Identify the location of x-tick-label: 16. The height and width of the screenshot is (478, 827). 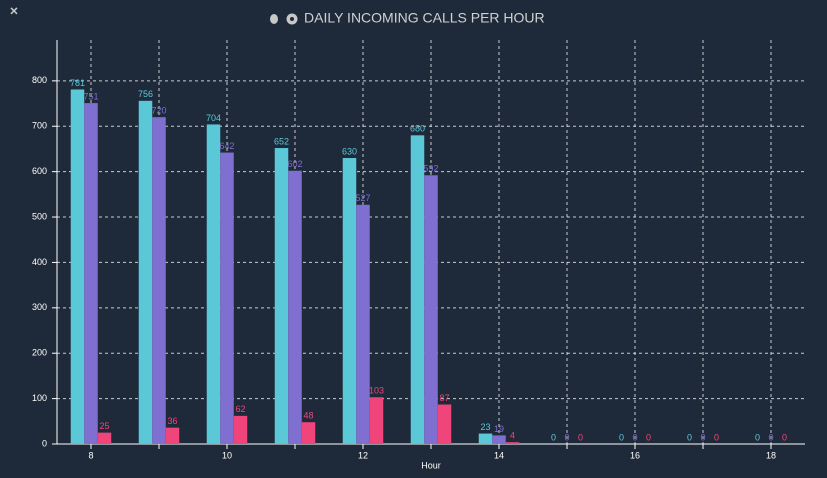
(635, 455).